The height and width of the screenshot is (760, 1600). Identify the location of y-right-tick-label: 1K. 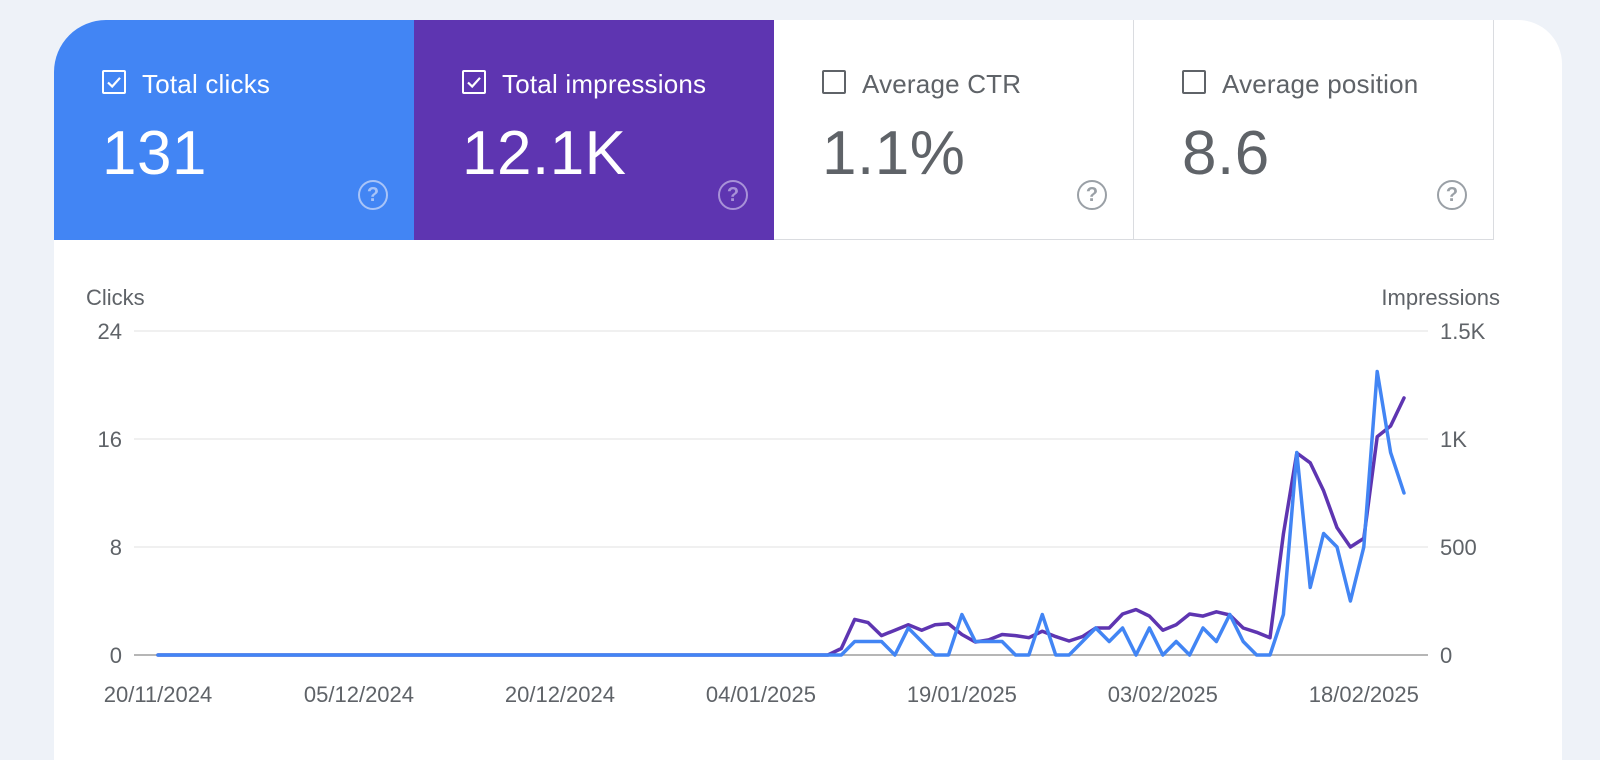
(1453, 439).